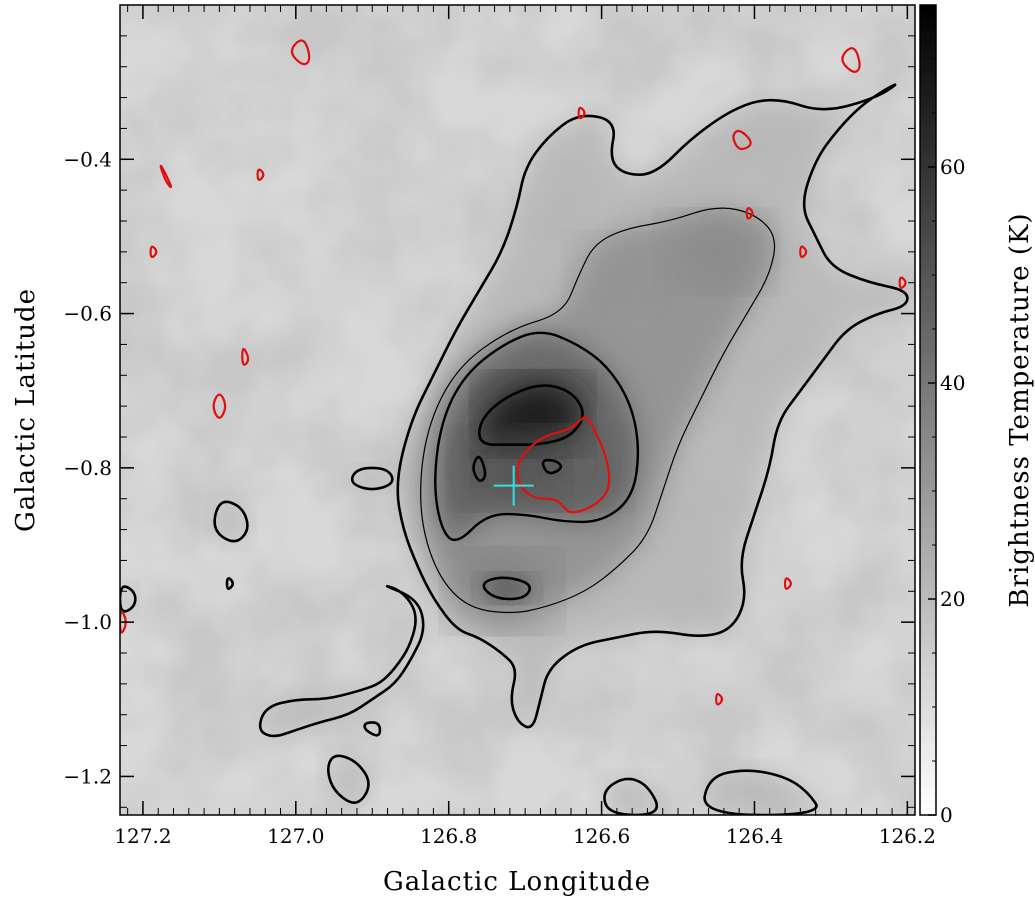 The width and height of the screenshot is (1035, 903). What do you see at coordinates (907, 836) in the screenshot?
I see `x-tick-label: 126.2` at bounding box center [907, 836].